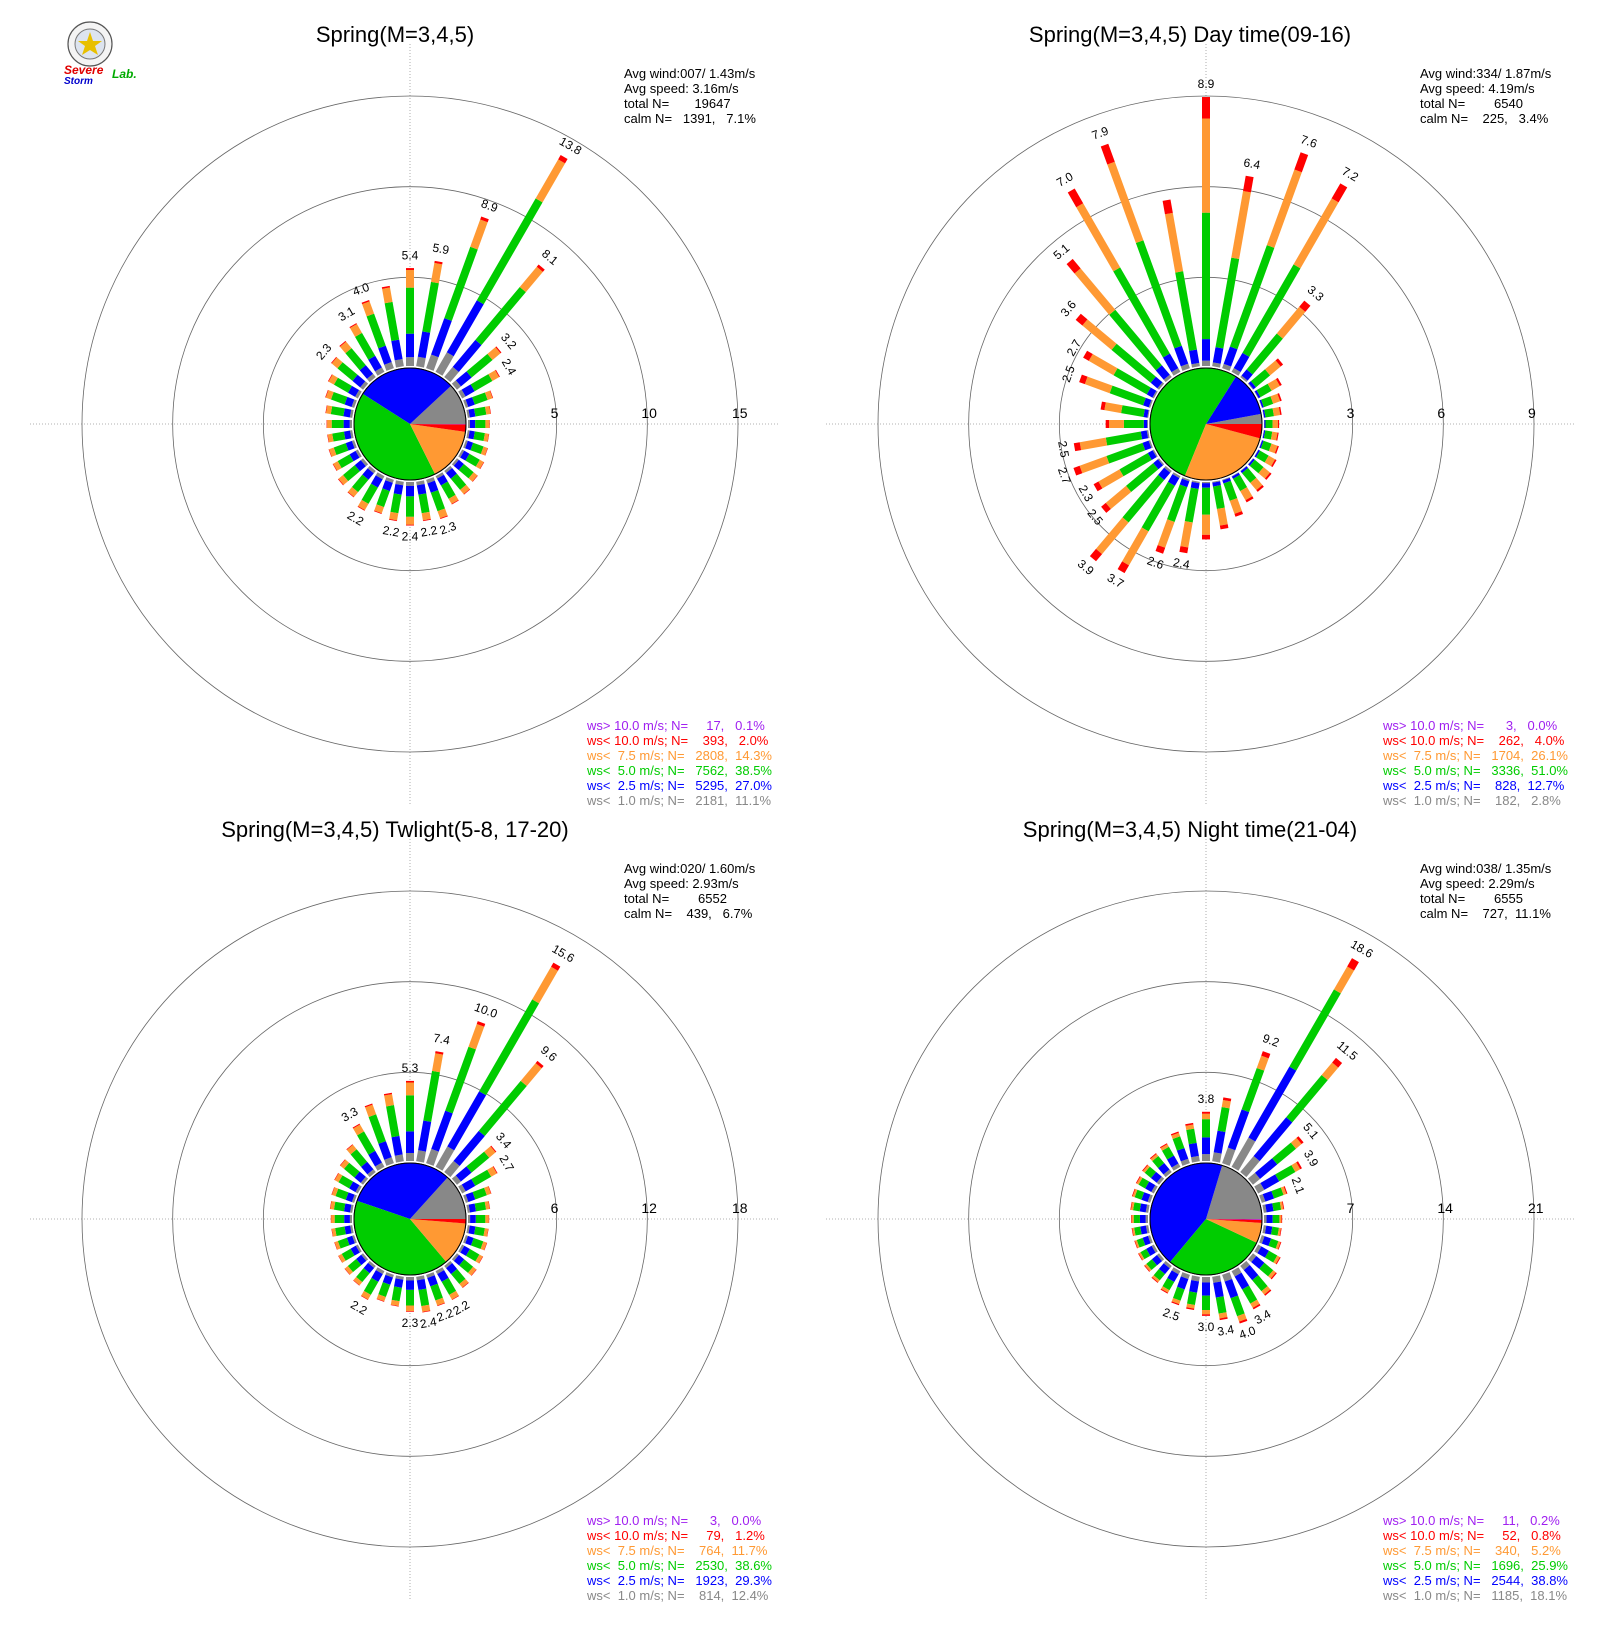 This screenshot has height=1645, width=1620. Describe the element at coordinates (504, 1141) in the screenshot. I see `bar-total-label: 3.4` at that location.